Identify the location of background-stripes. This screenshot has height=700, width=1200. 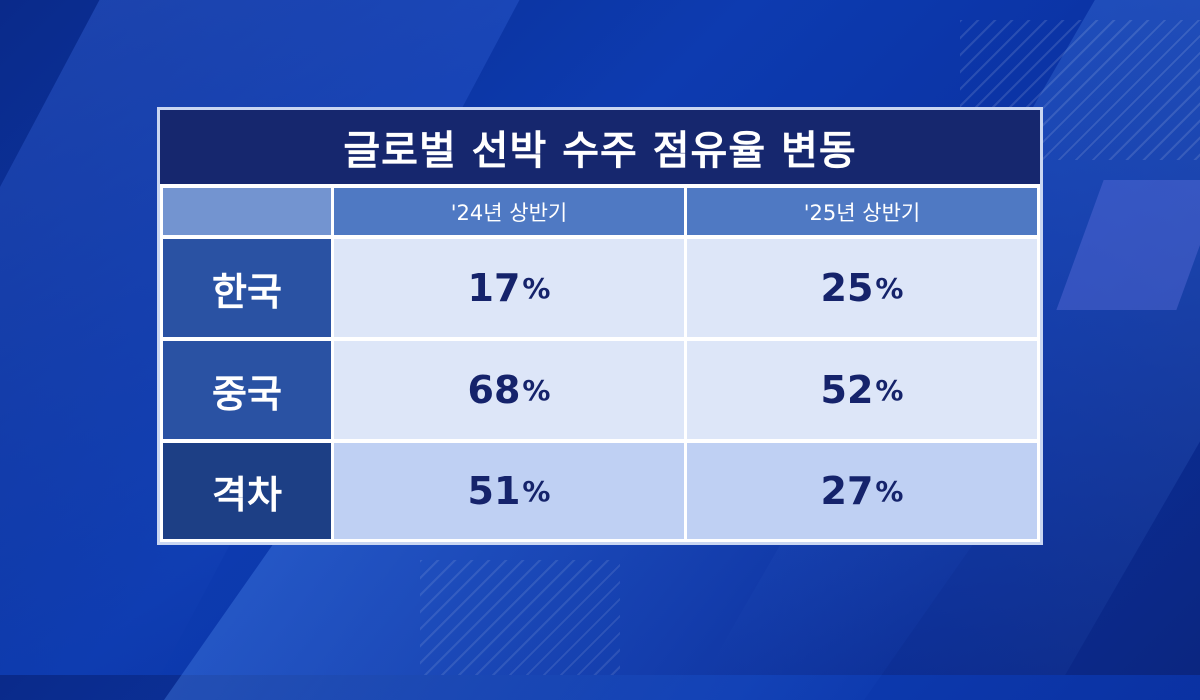
(520, 617).